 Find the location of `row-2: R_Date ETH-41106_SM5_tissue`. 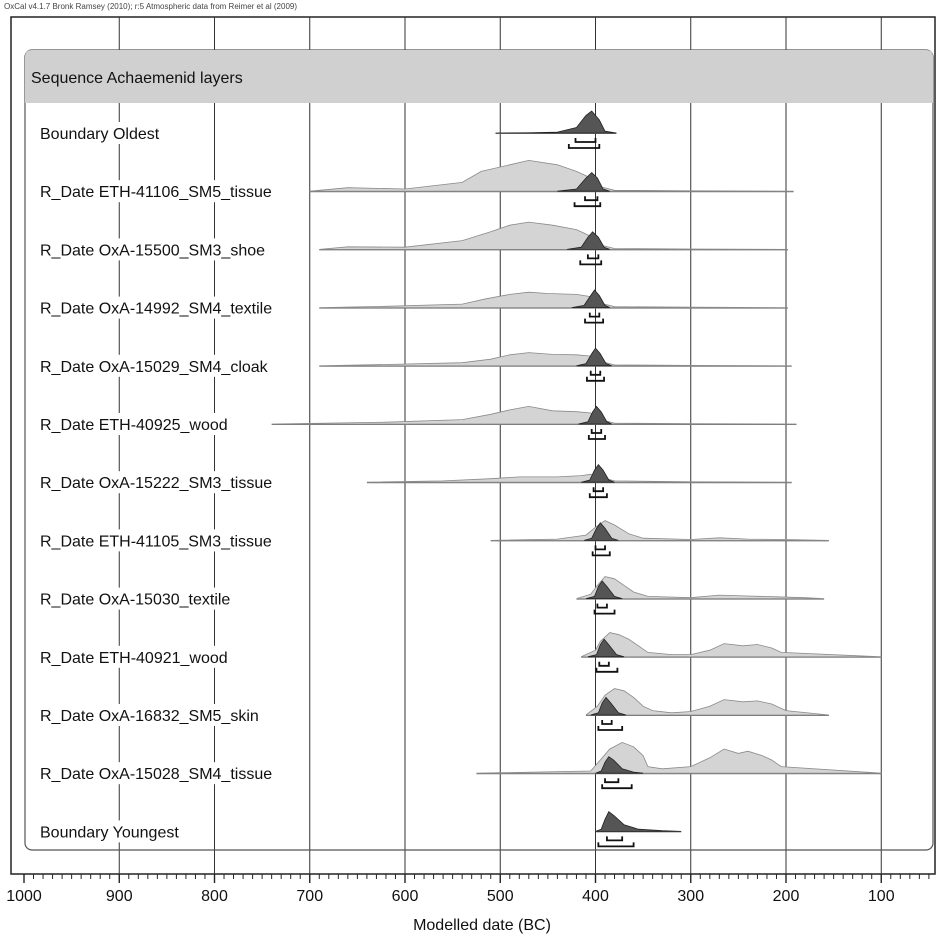

row-2: R_Date ETH-41106_SM5_tissue is located at coordinates (415, 183).